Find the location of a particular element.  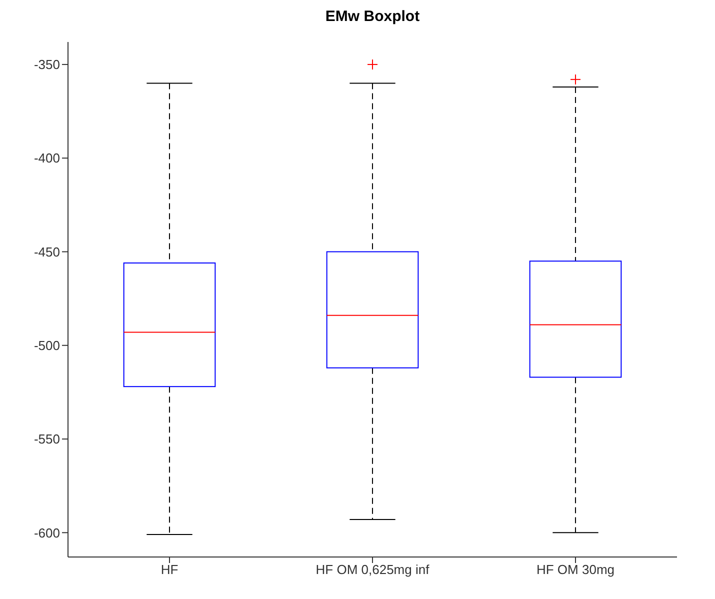

x-tick-label: HF is located at coordinates (169, 570).